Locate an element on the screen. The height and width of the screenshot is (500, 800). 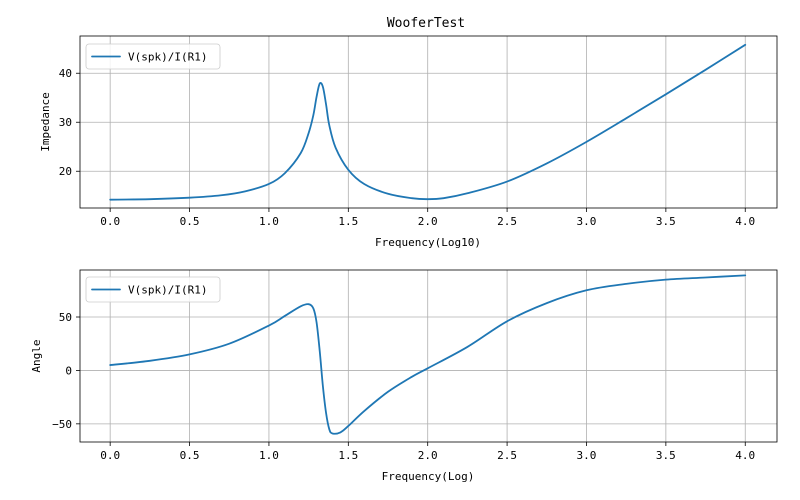
impedance-x-tick-label: 1.5 is located at coordinates (348, 221).